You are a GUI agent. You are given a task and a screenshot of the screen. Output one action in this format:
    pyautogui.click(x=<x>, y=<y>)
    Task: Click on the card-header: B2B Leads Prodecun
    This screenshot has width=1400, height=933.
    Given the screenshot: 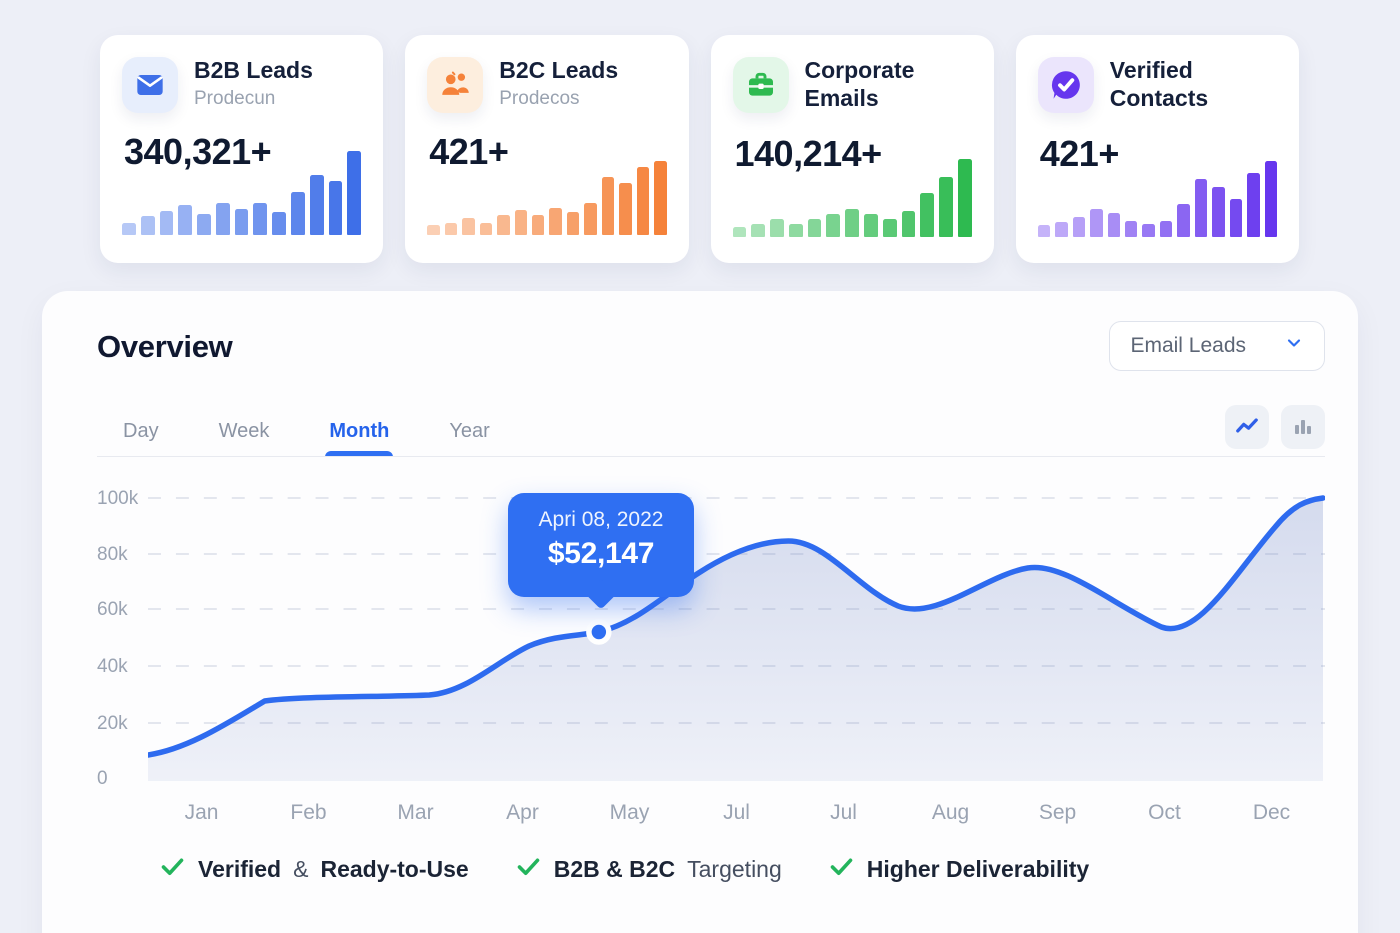 What is the action you would take?
    pyautogui.click(x=241, y=85)
    